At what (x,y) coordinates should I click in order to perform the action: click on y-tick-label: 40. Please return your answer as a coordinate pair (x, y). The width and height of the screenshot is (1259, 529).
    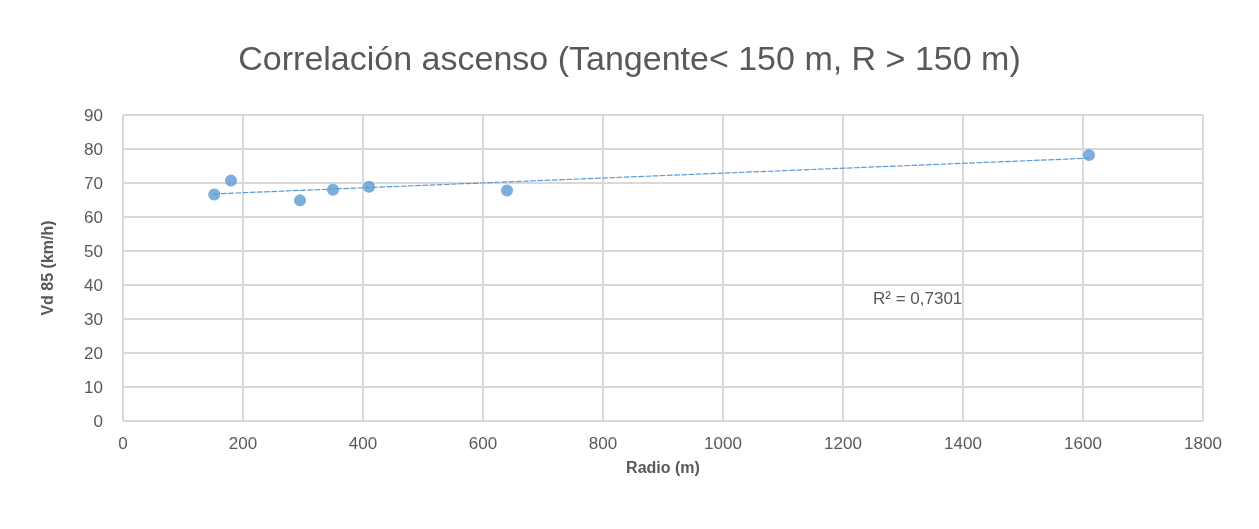
    Looking at the image, I should click on (93, 285).